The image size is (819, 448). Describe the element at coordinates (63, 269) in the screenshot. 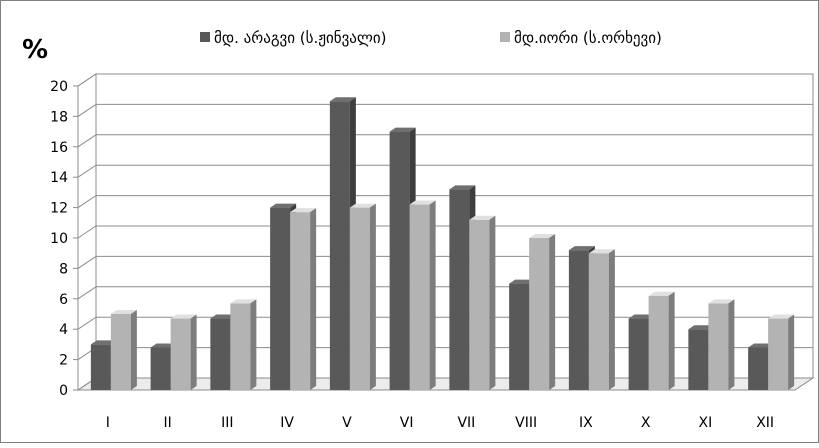

I see `y-tick-label: 8` at that location.